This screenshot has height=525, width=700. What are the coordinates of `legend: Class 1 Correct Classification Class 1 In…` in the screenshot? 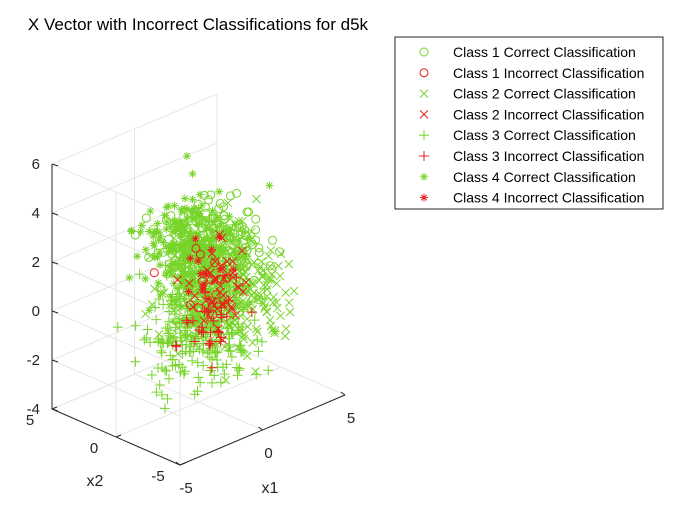 It's located at (529, 123).